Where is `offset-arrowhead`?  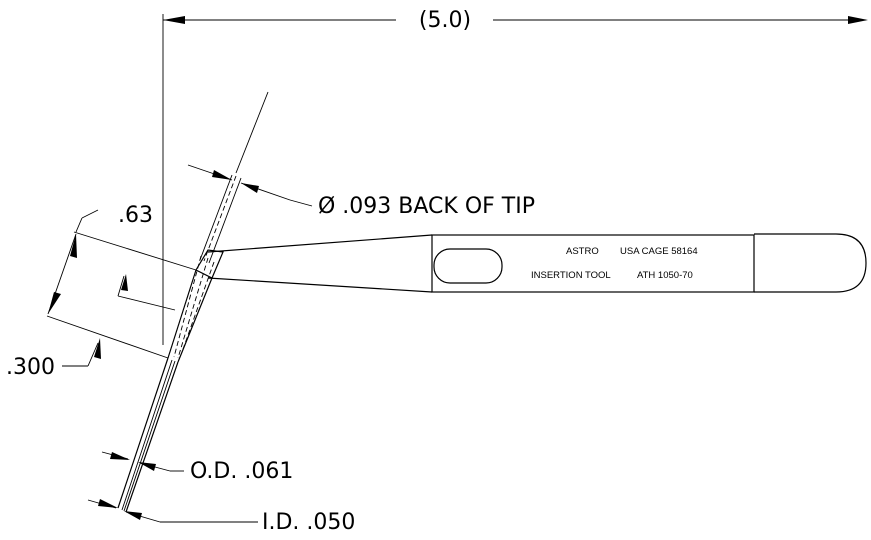 offset-arrowhead is located at coordinates (124, 282).